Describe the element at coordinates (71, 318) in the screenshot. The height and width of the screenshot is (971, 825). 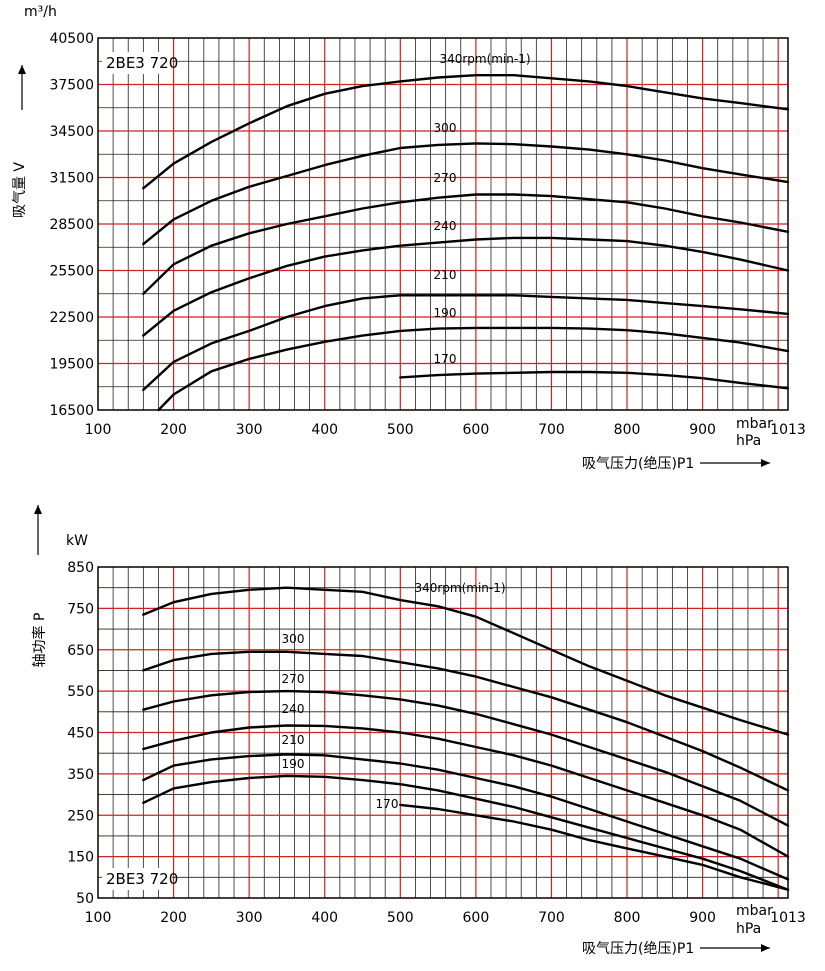
I see `y-tick-label: 22500` at that location.